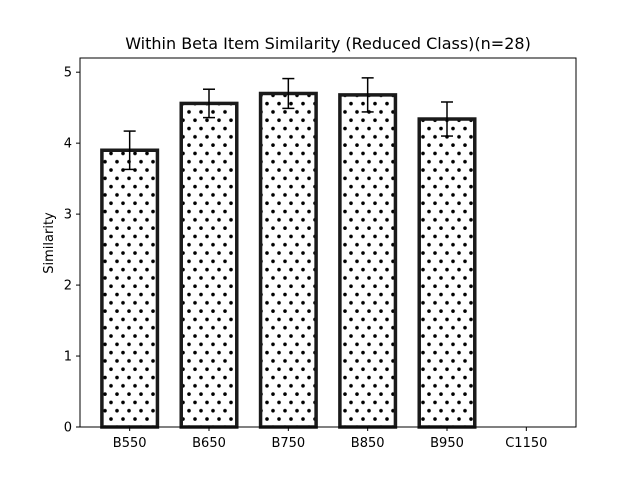 Image resolution: width=640 pixels, height=480 pixels. What do you see at coordinates (130, 288) in the screenshot?
I see `bar-b550` at bounding box center [130, 288].